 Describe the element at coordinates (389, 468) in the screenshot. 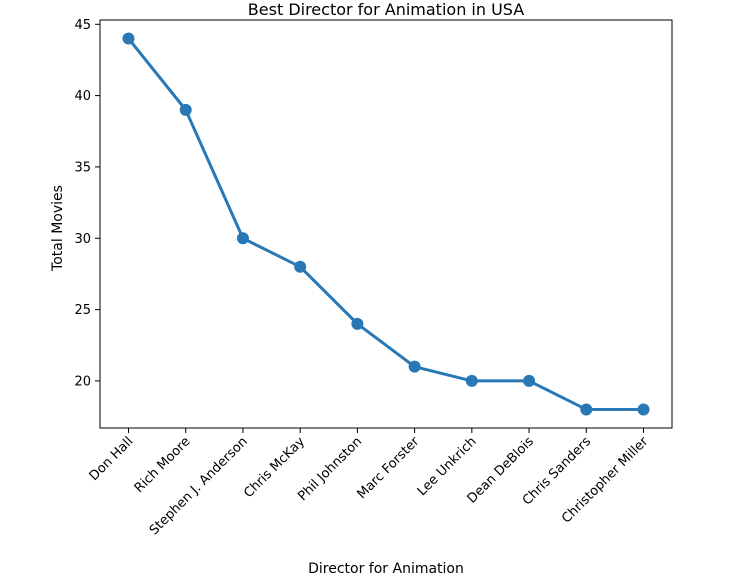

I see `x-tick-label: Marc Forster` at that location.